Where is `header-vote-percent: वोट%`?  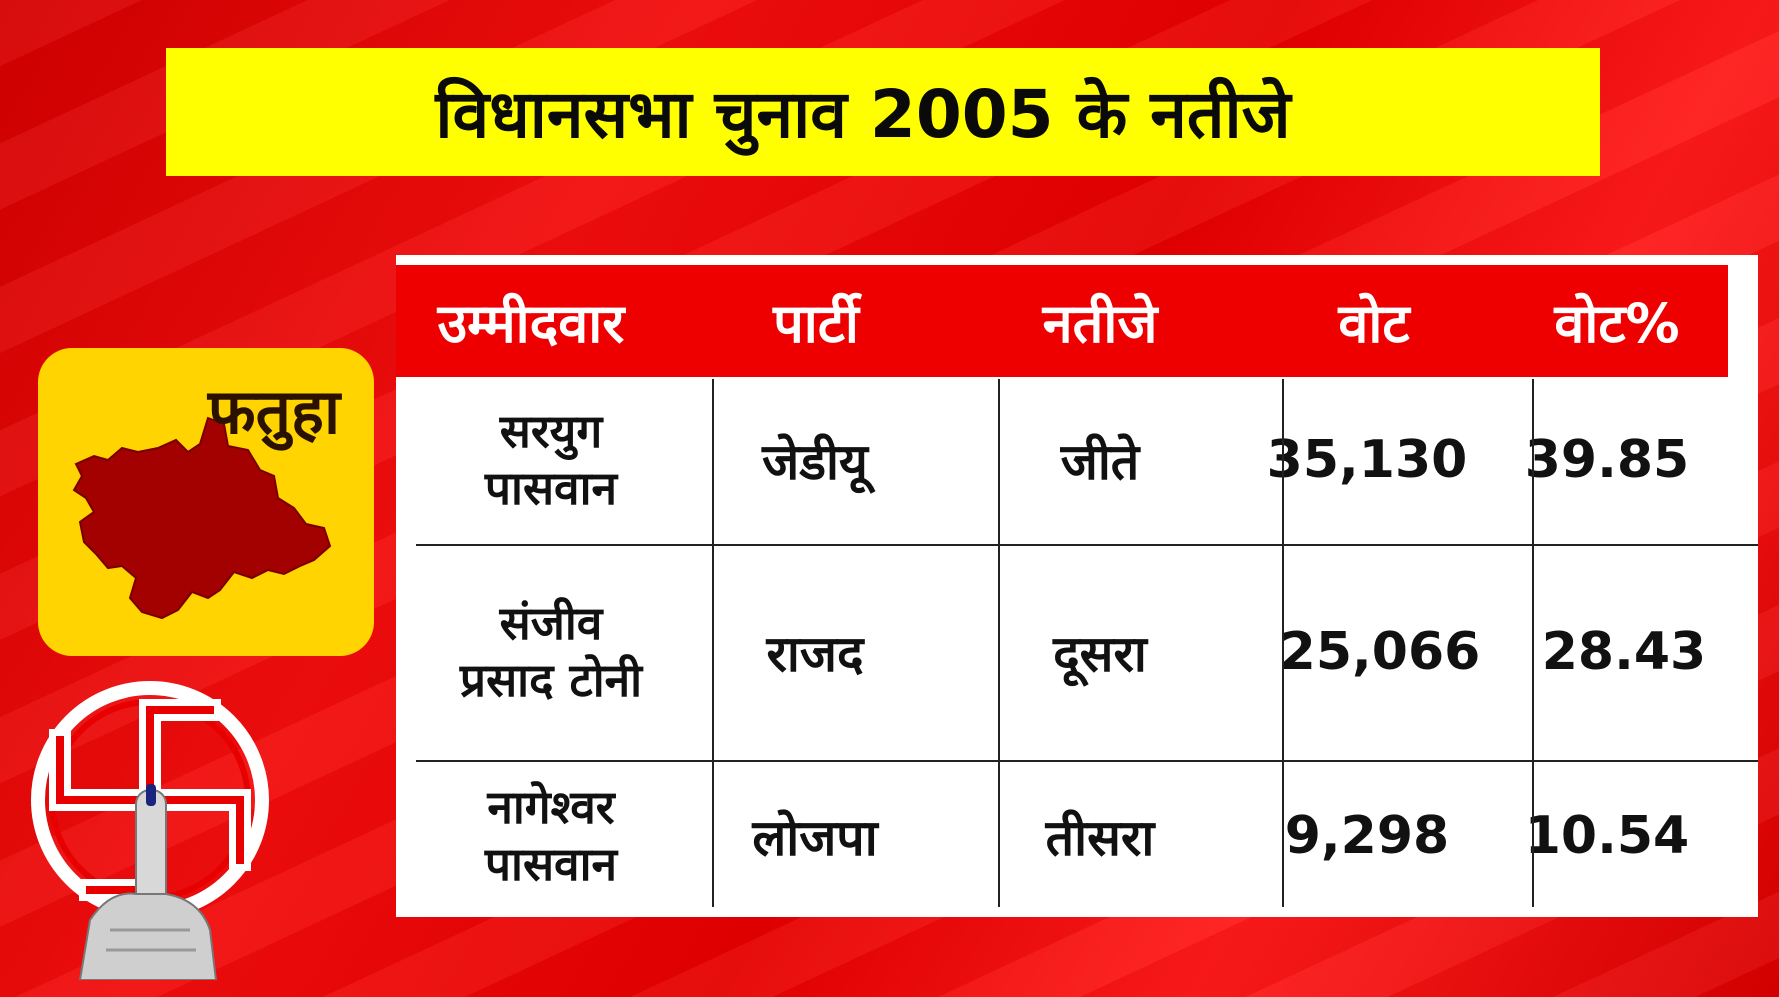
header-vote-percent: वोट% is located at coordinates (1617, 323).